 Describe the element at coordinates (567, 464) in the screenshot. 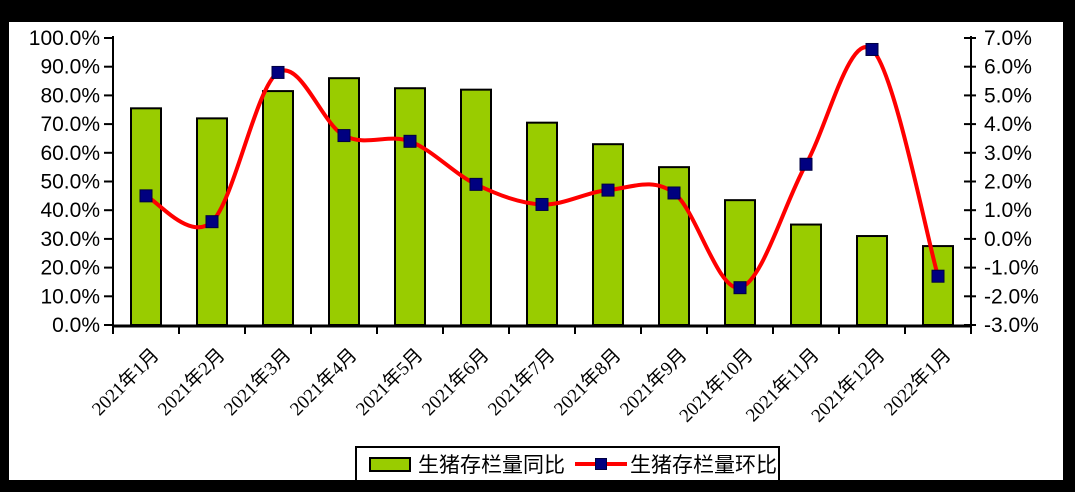

I see `legend: 生猪存栏量同比 生猪存栏量环比` at that location.